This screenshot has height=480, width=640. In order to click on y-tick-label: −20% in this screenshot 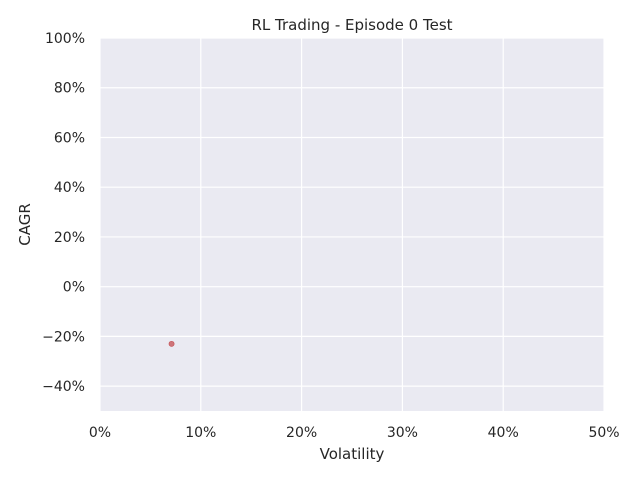, I will do `click(63, 337)`.